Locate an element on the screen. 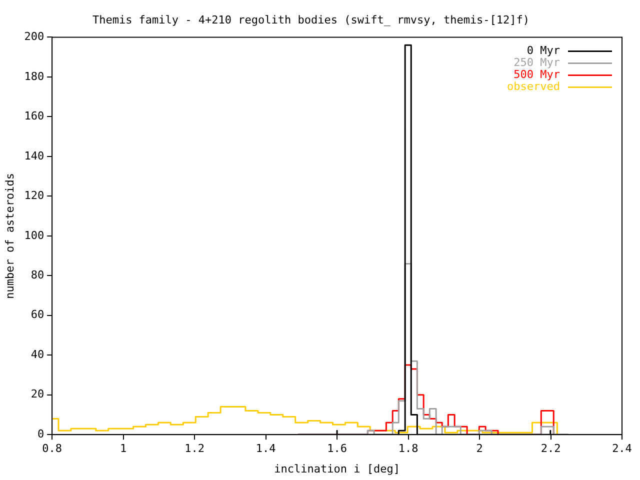 The image size is (640, 480). y-tick-label: 40 is located at coordinates (37, 354).